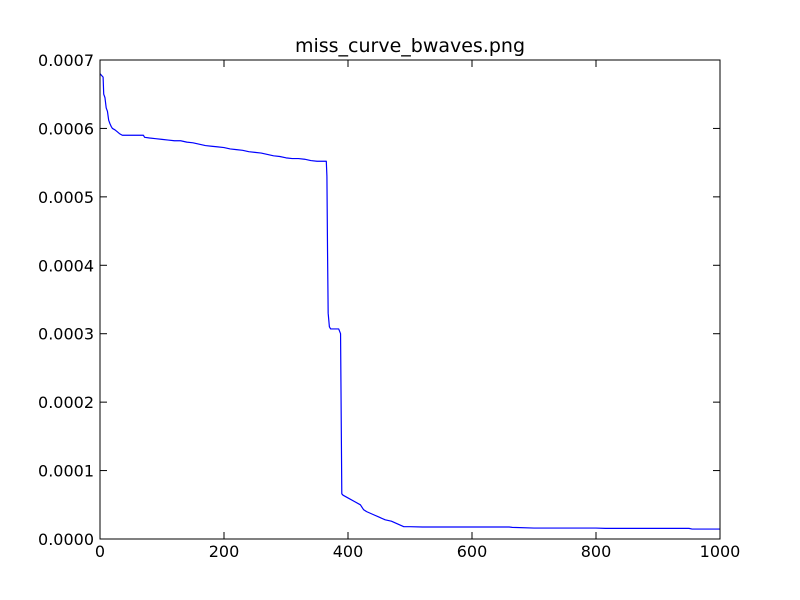 This screenshot has height=600, width=800. Describe the element at coordinates (66, 60) in the screenshot. I see `y-tick-label: 0.0007` at that location.